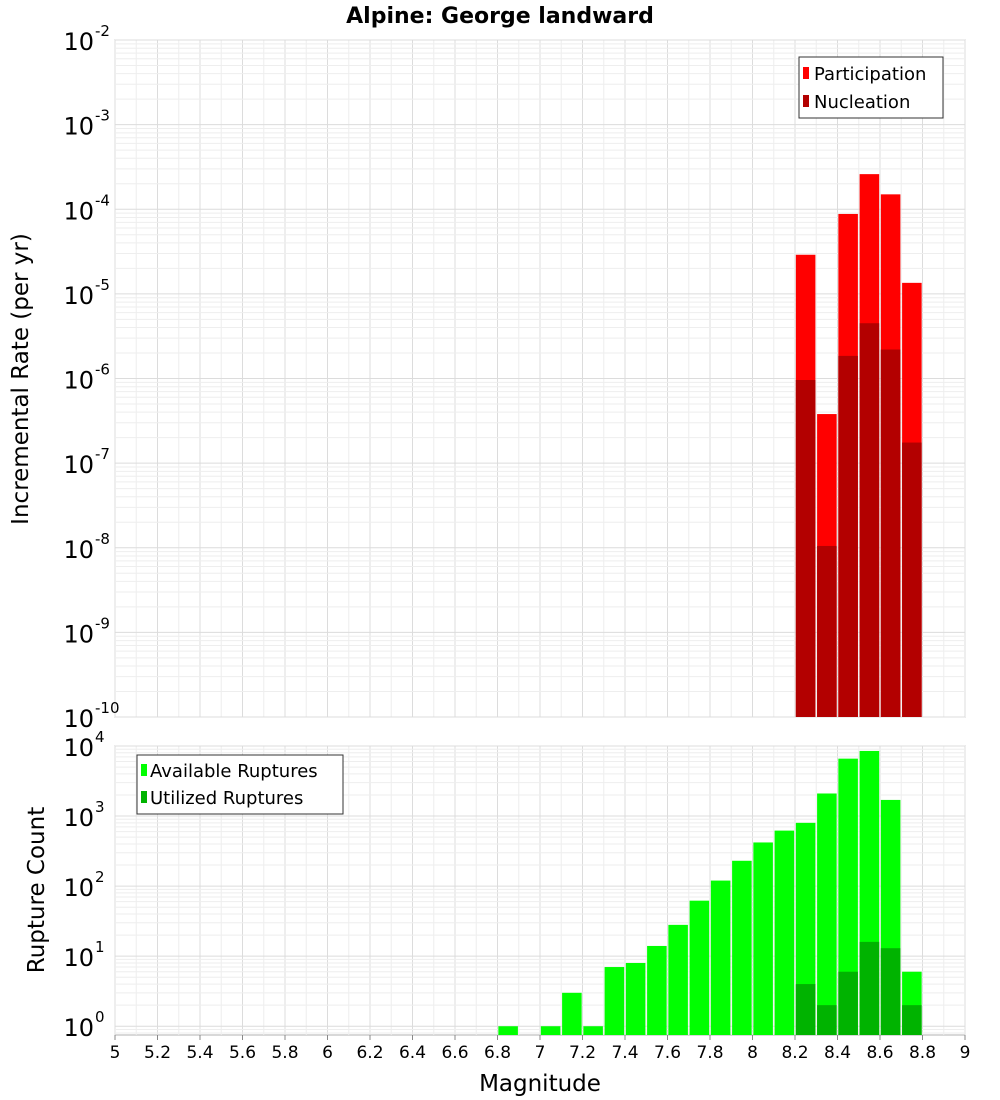 The height and width of the screenshot is (1100, 1000). I want to click on y-tick-label-exponent: 2, so click(100, 877).